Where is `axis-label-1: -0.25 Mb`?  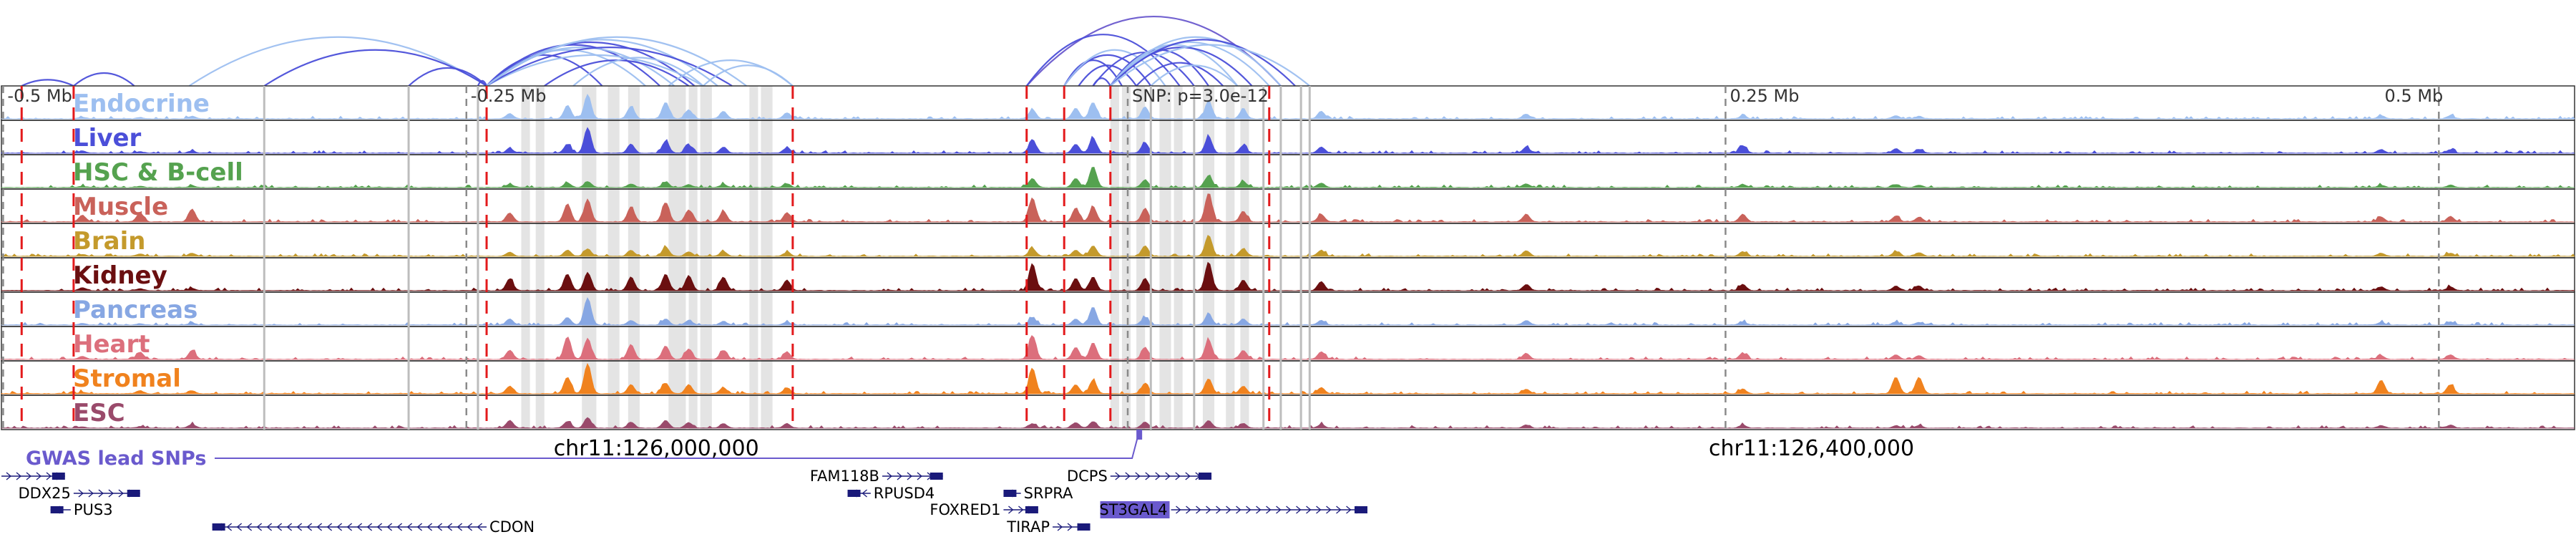
axis-label-1: -0.25 Mb is located at coordinates (509, 96).